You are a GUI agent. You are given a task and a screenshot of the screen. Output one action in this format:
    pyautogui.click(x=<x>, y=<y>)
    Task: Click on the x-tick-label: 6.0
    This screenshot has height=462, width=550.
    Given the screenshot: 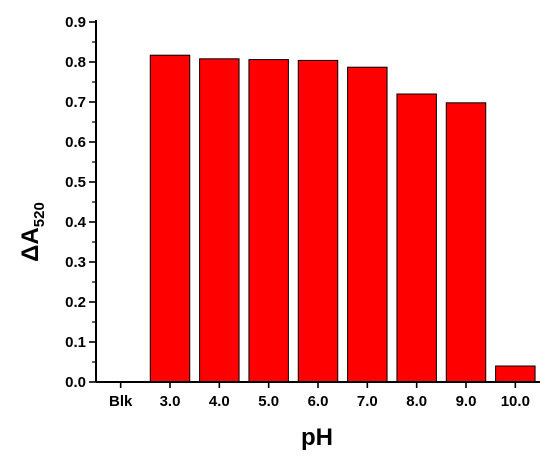 What is the action you would take?
    pyautogui.click(x=318, y=401)
    